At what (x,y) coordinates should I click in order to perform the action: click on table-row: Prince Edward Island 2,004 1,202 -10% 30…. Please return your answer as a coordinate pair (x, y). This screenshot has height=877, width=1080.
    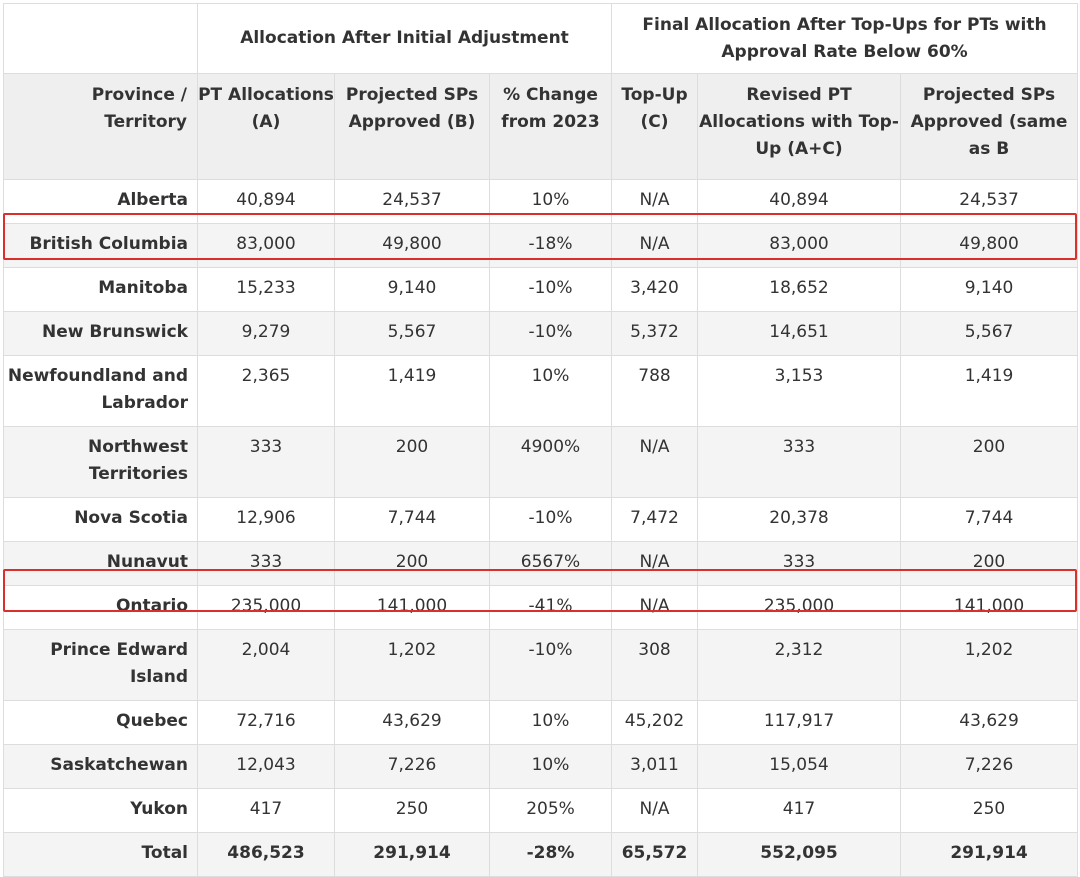
    Looking at the image, I should click on (541, 665).